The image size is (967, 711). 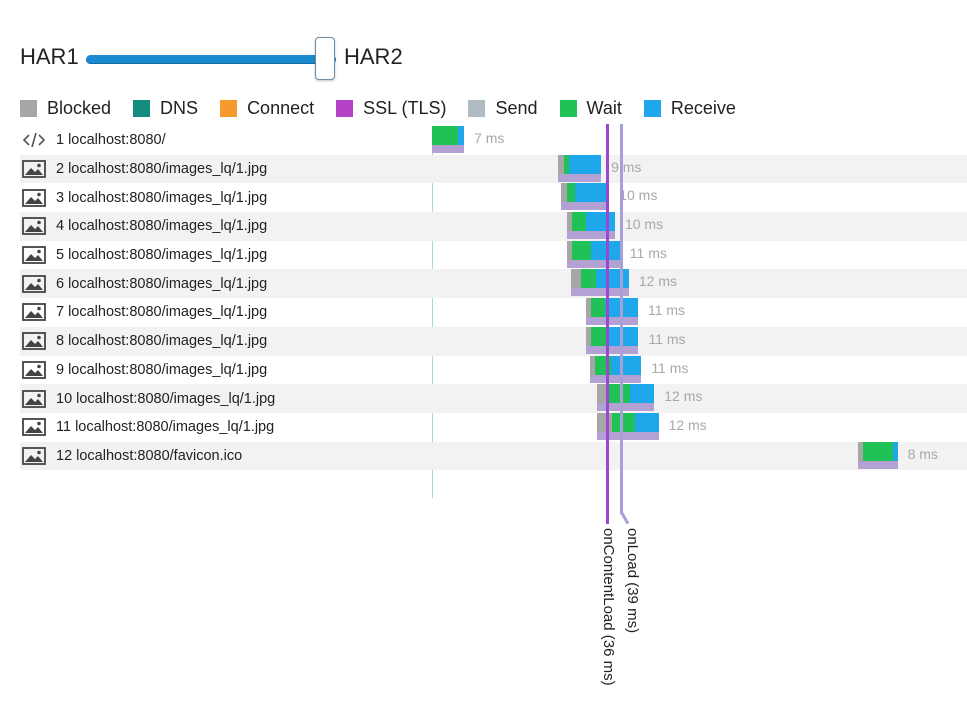 What do you see at coordinates (60, 369) in the screenshot?
I see `request-number: 9` at bounding box center [60, 369].